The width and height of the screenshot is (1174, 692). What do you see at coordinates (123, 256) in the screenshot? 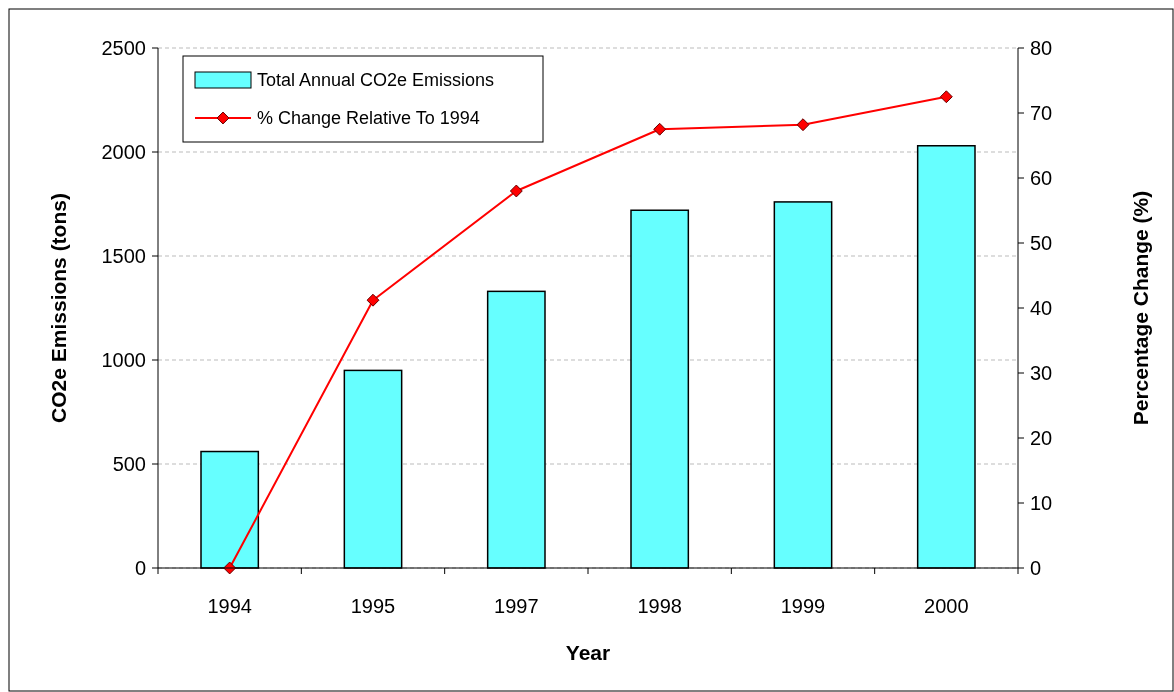
I see `y-tick-label: 1500` at bounding box center [123, 256].